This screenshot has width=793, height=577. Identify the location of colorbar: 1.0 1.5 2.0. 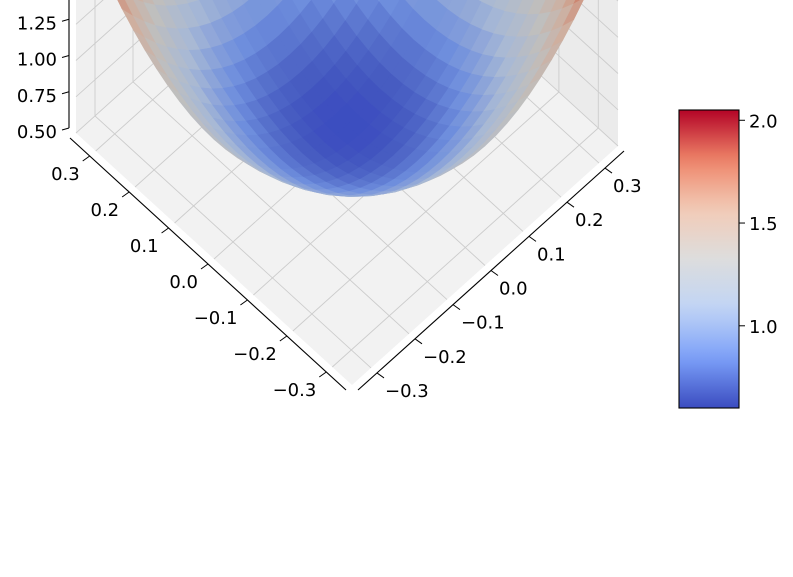
(728, 259).